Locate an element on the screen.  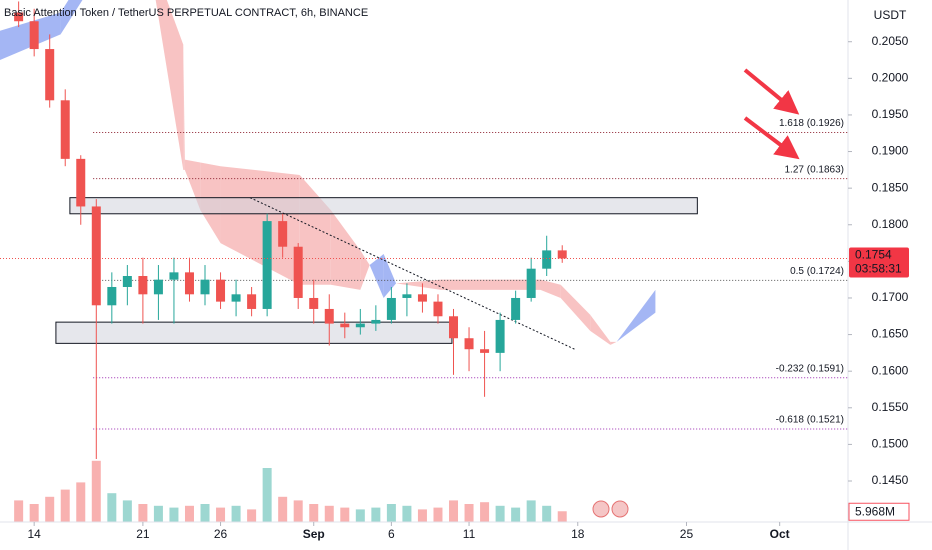
x-tick-label: 25 is located at coordinates (687, 534).